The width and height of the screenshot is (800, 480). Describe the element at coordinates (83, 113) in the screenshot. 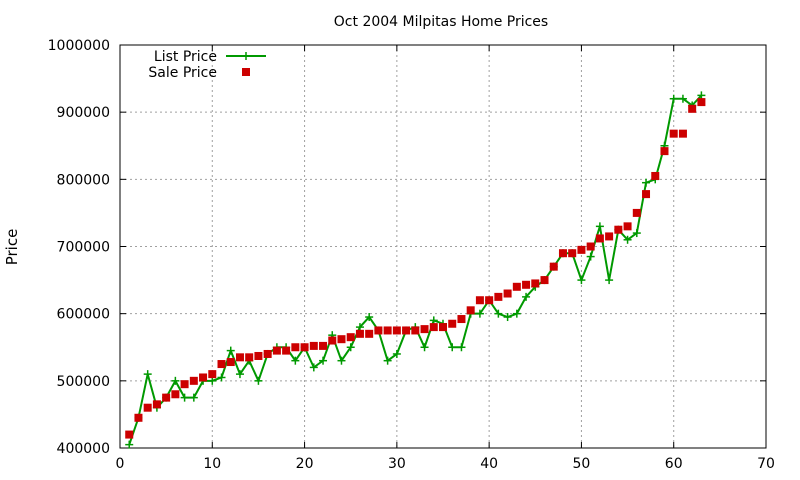

I see `y-tick-label: 900000` at that location.